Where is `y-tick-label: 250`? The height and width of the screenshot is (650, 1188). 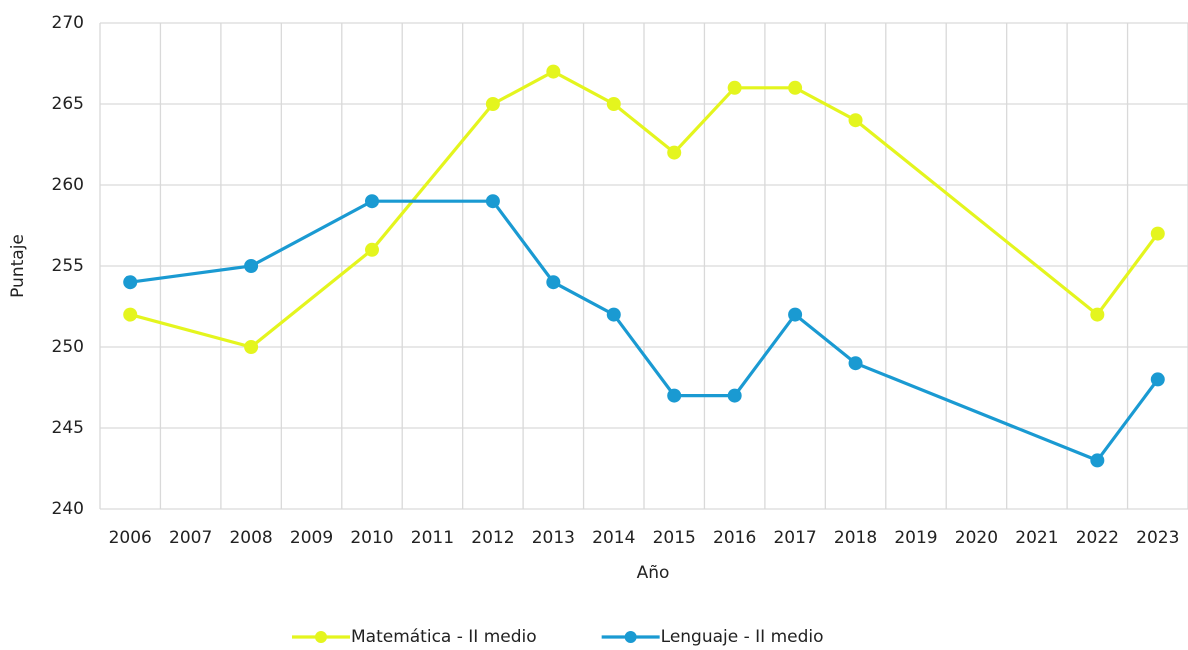 y-tick-label: 250 is located at coordinates (68, 347).